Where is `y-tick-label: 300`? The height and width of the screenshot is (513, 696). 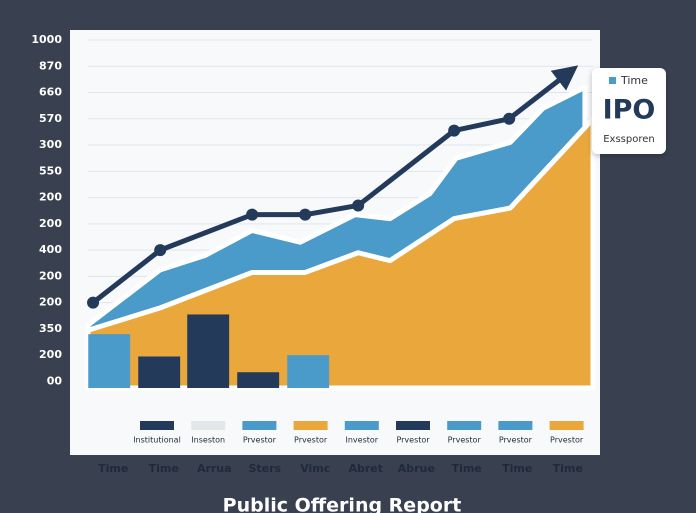
y-tick-label: 300 is located at coordinates (50, 144).